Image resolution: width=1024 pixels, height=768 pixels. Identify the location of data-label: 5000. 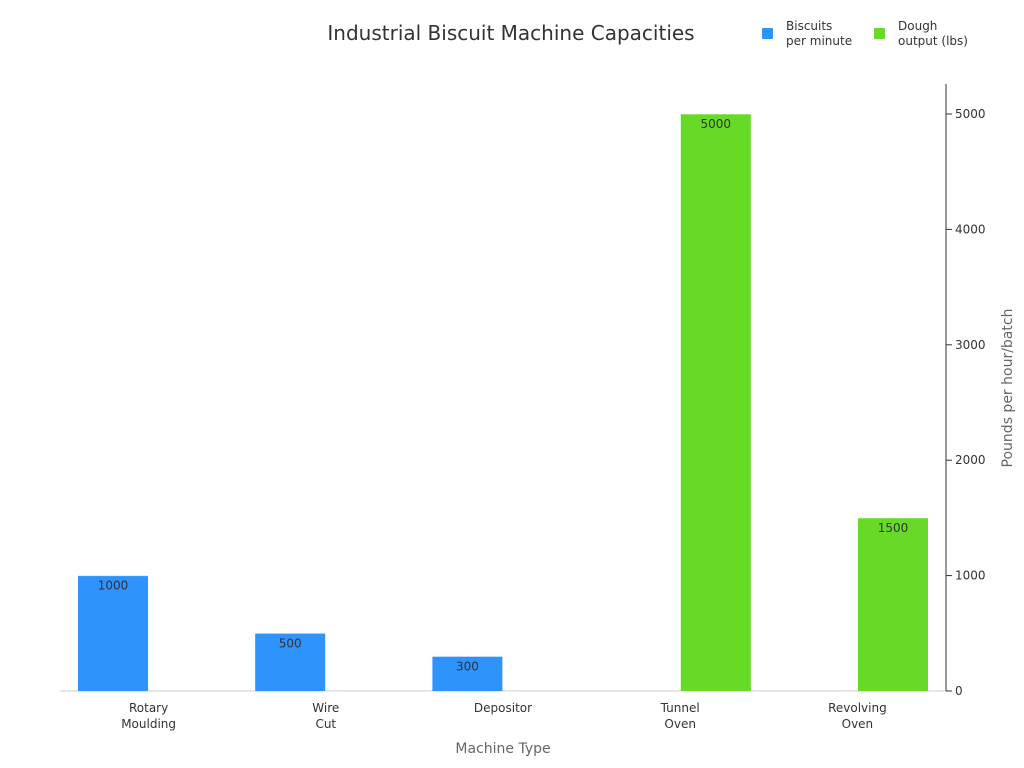
(716, 124).